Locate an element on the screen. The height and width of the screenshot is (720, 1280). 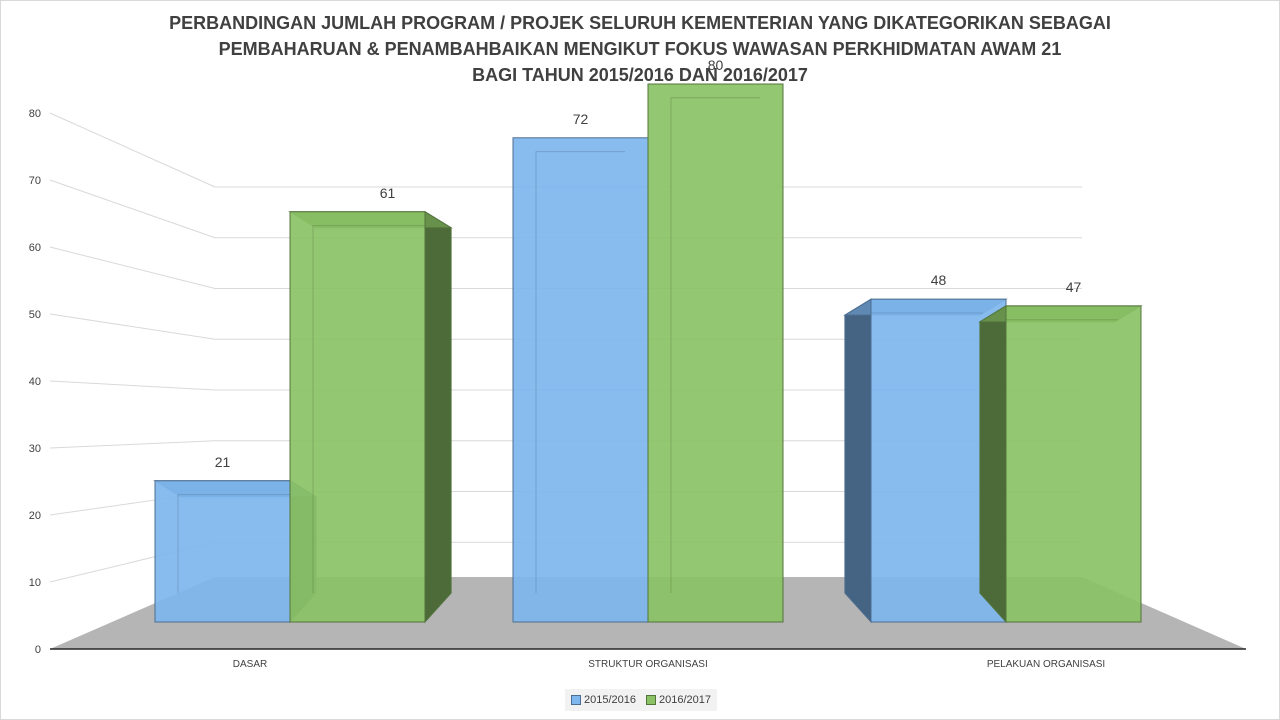
legend-swatch-2016 is located at coordinates (651, 700).